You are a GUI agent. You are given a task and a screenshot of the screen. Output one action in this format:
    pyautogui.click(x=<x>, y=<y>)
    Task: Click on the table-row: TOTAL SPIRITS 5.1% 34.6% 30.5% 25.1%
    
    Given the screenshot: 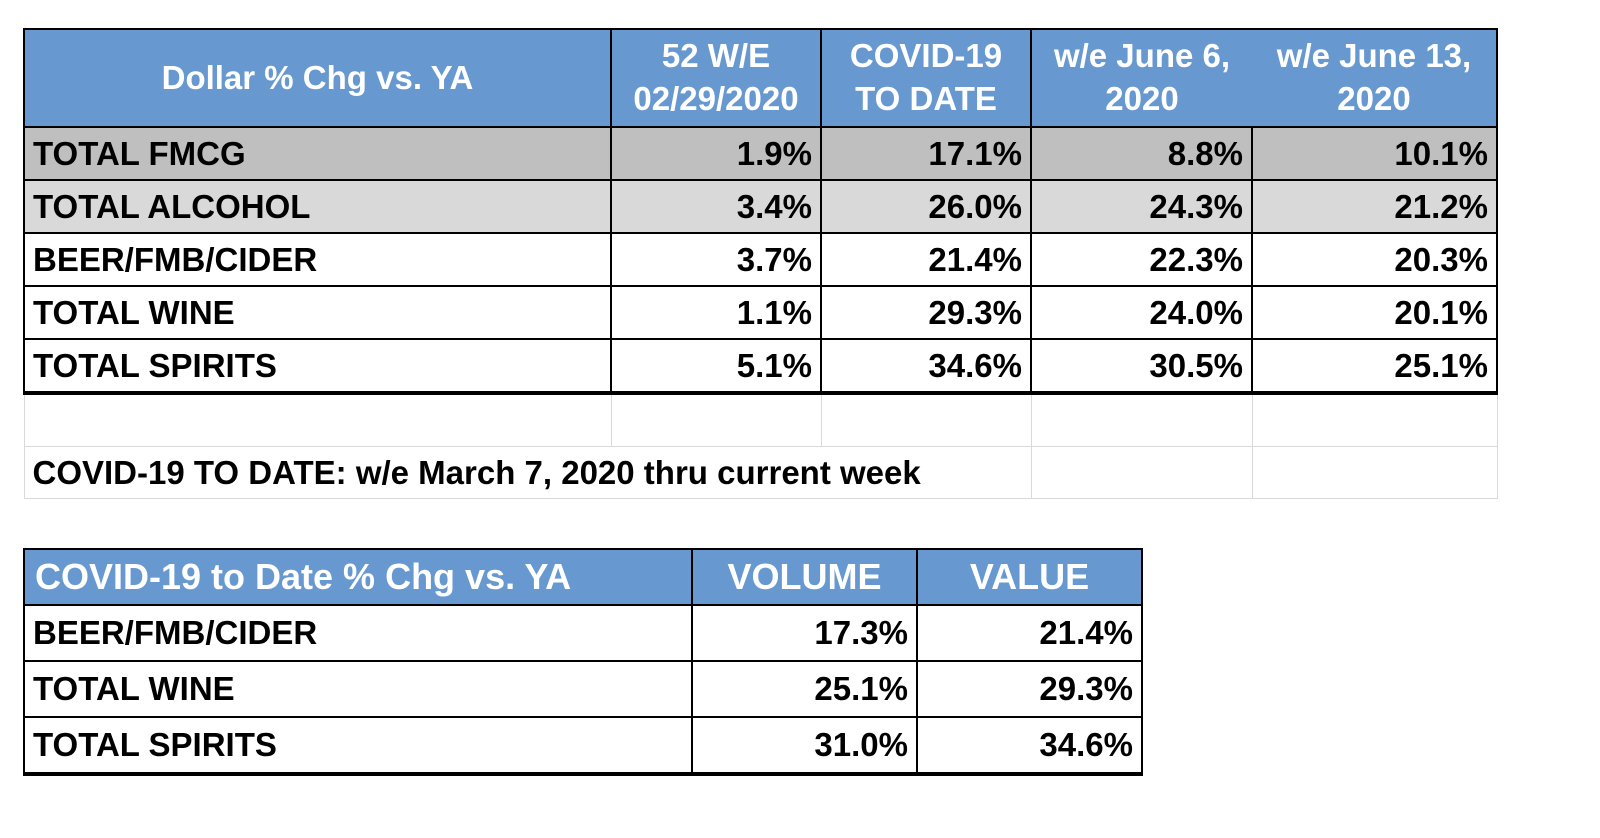 What is the action you would take?
    pyautogui.click(x=760, y=366)
    